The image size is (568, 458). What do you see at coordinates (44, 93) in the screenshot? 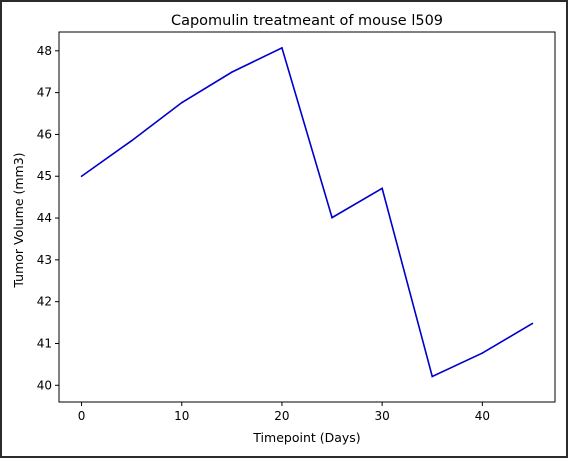
I see `y-tick-label: 47` at bounding box center [44, 93].